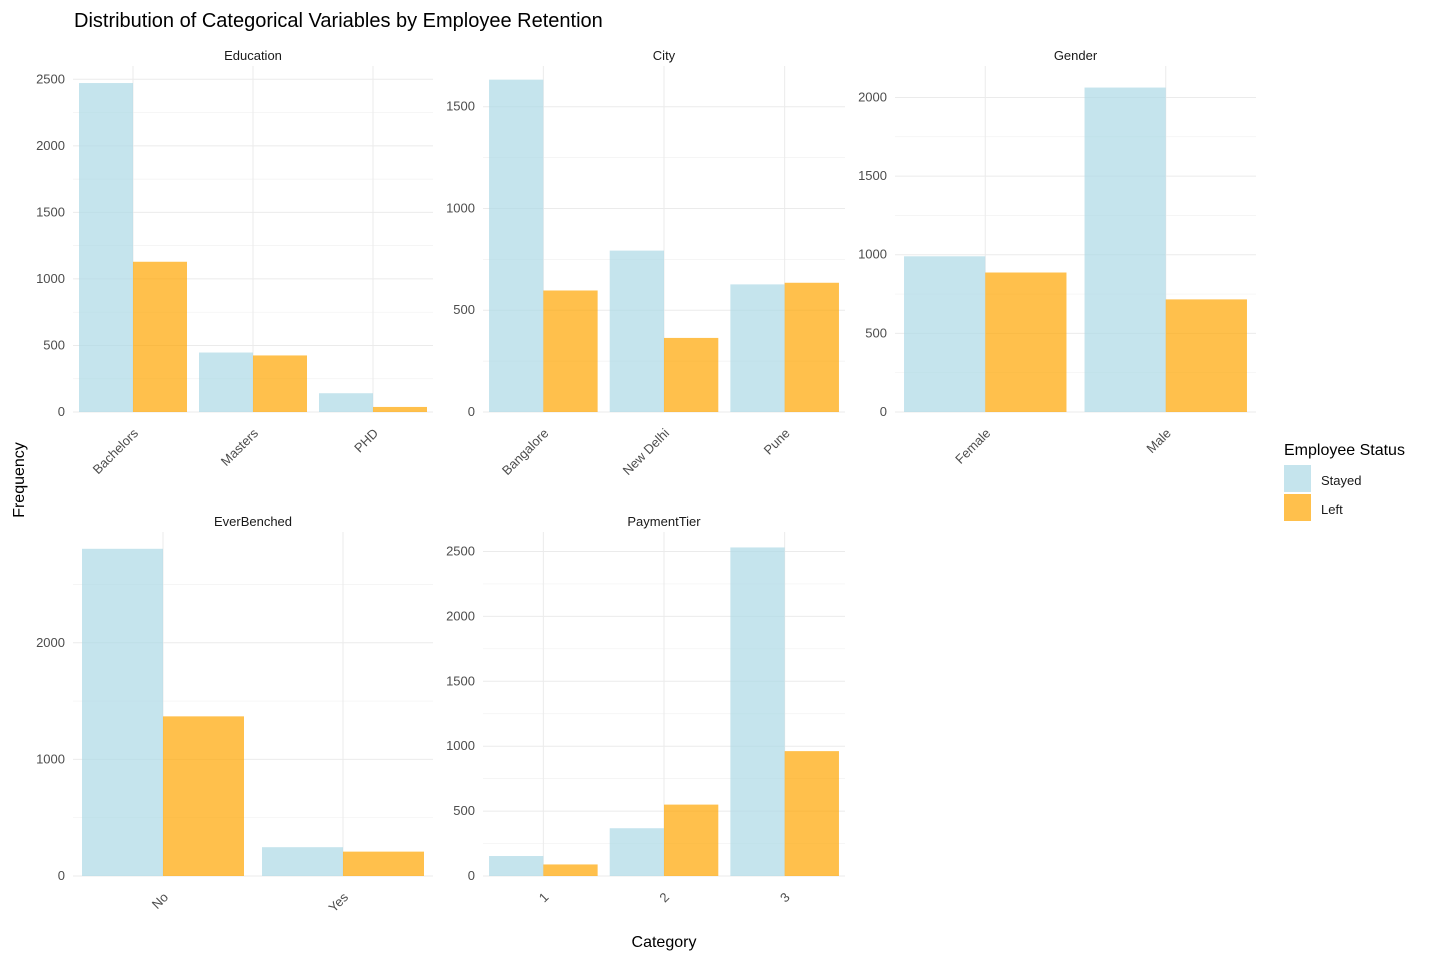 The image size is (1440, 960). What do you see at coordinates (1206, 355) in the screenshot?
I see `bar-left-male` at bounding box center [1206, 355].